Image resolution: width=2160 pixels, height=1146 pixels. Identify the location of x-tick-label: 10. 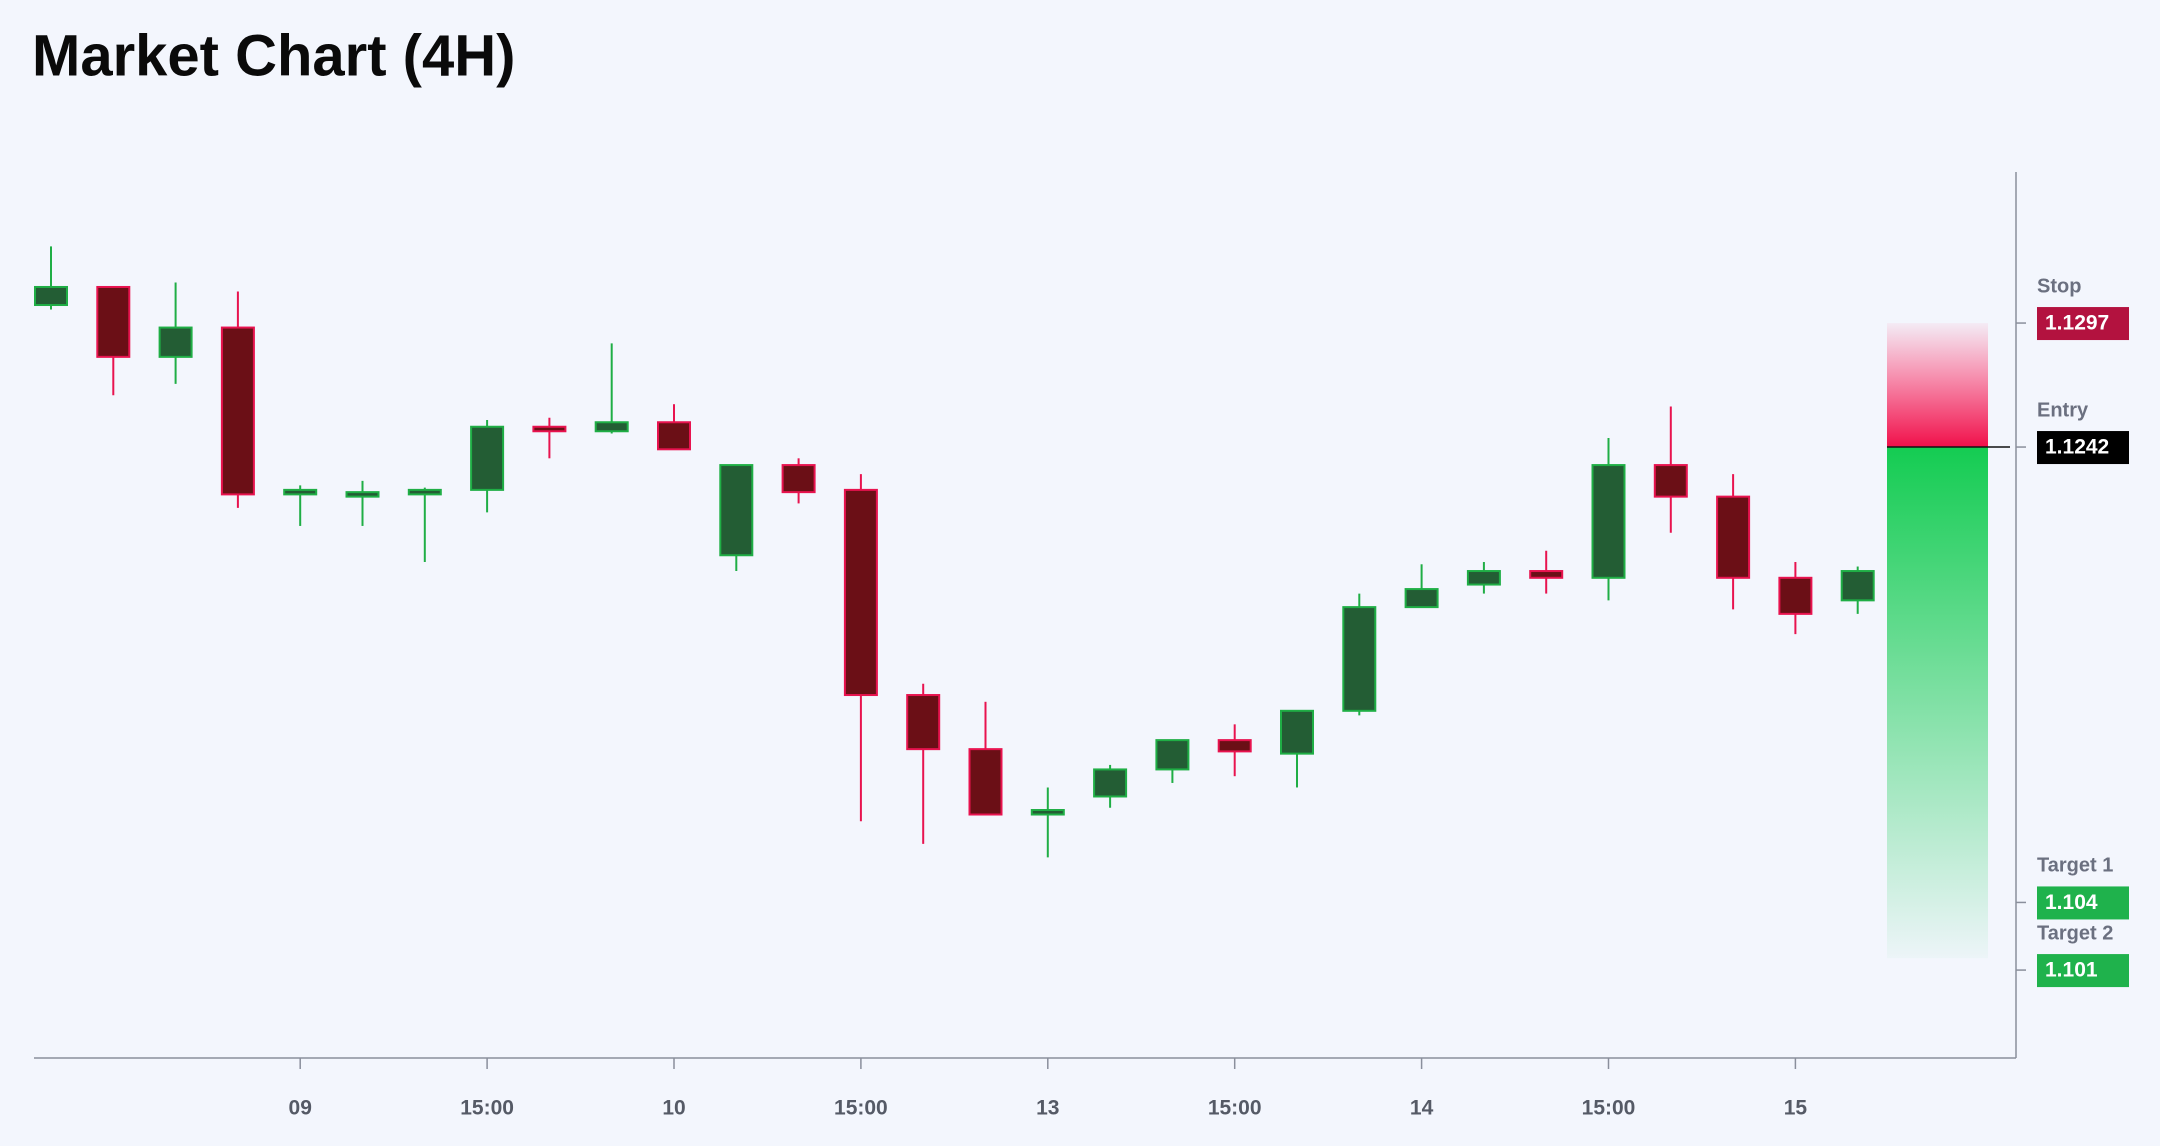
(673, 1108).